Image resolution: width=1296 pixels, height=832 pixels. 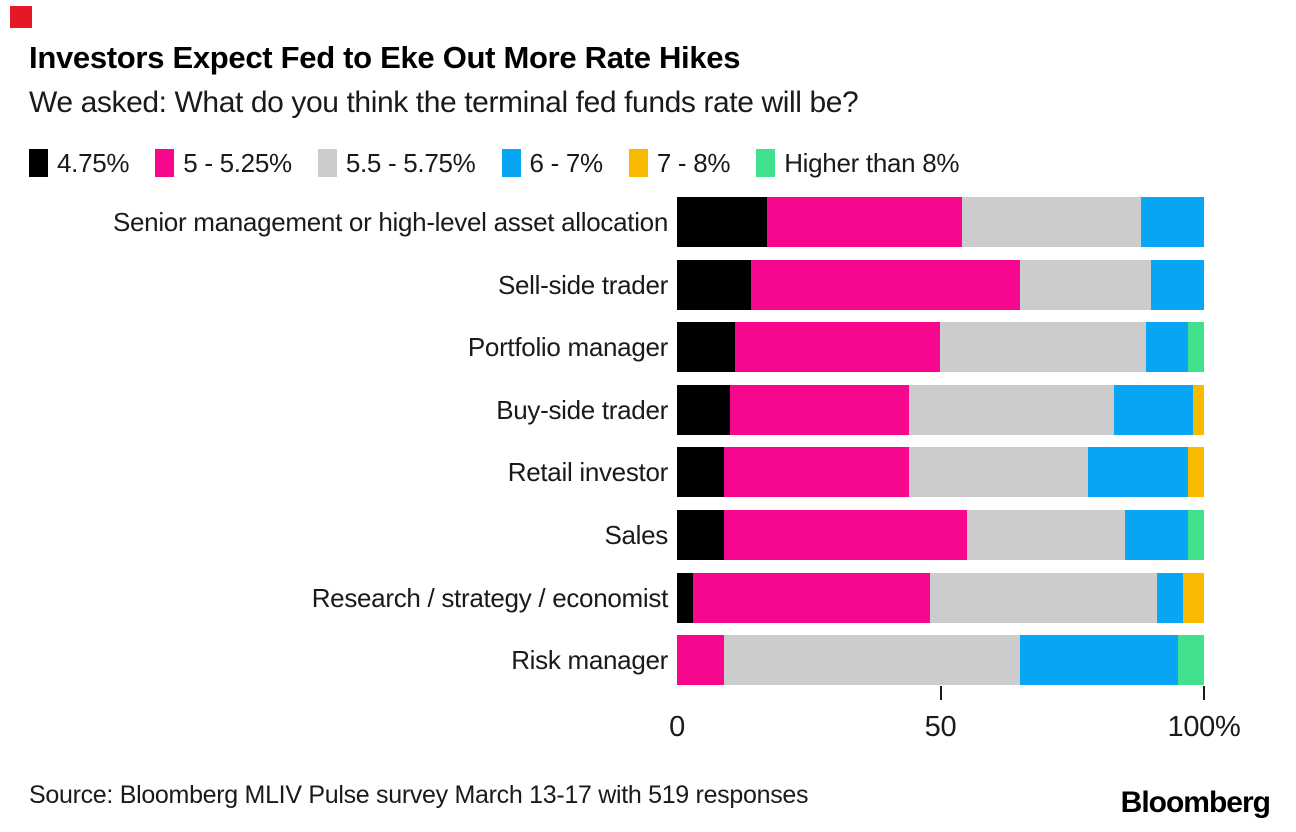 What do you see at coordinates (237, 162) in the screenshot?
I see `legend-label: 5 - 5.25%` at bounding box center [237, 162].